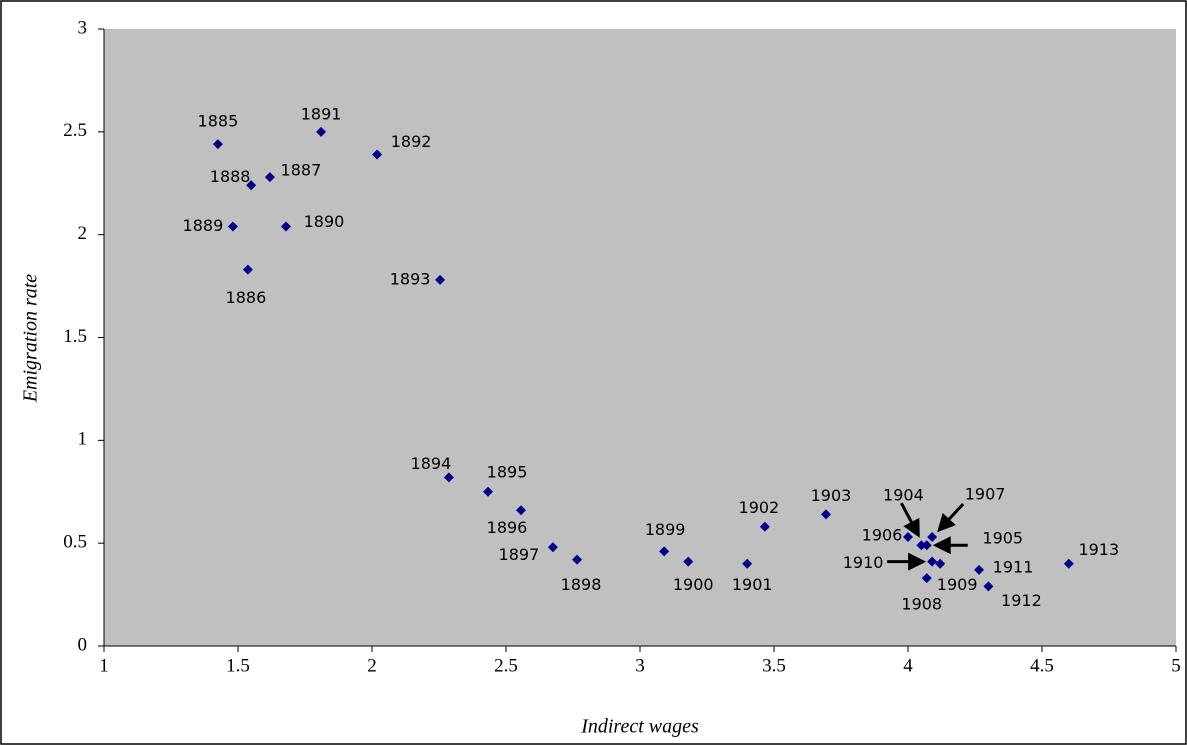 The image size is (1187, 745). What do you see at coordinates (324, 221) in the screenshot?
I see `data-label: 1890` at bounding box center [324, 221].